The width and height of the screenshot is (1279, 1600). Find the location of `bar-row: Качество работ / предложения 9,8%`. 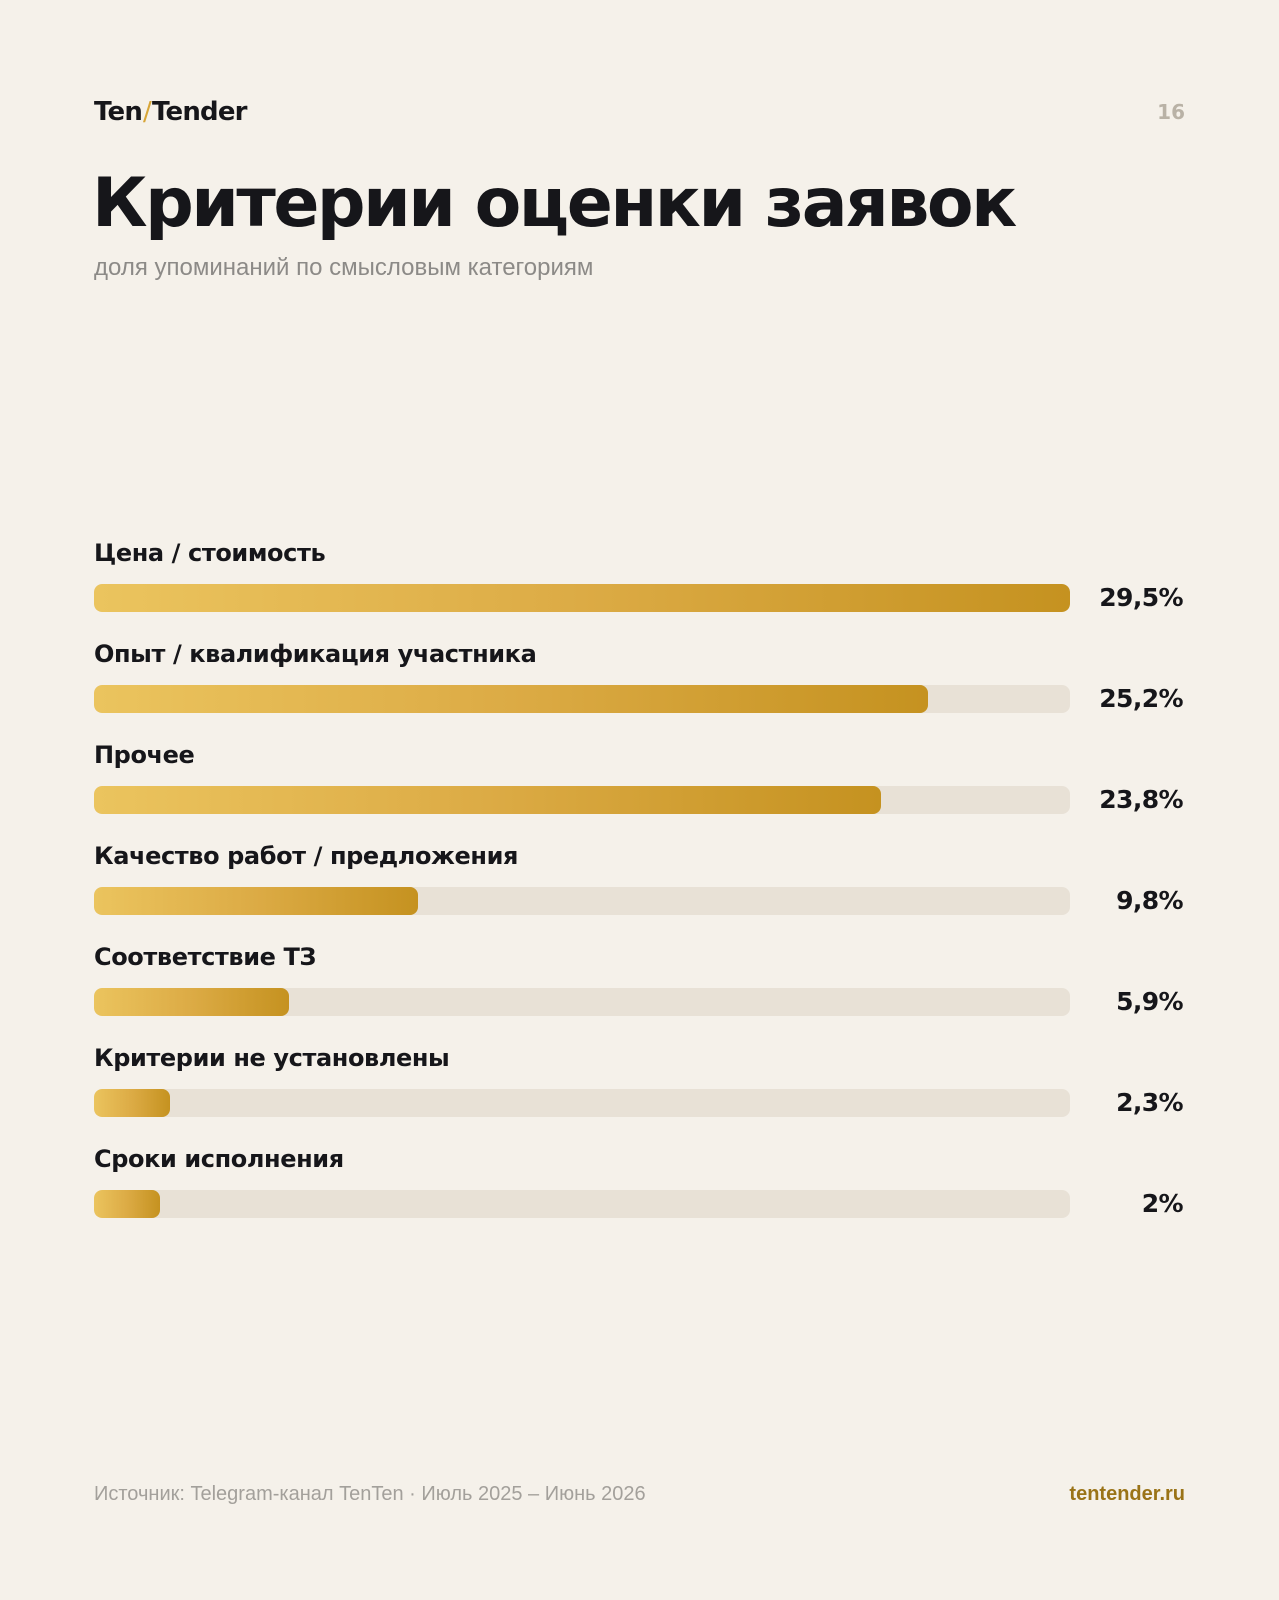

bar-row: Качество работ / предложения 9,8% is located at coordinates (639, 889).